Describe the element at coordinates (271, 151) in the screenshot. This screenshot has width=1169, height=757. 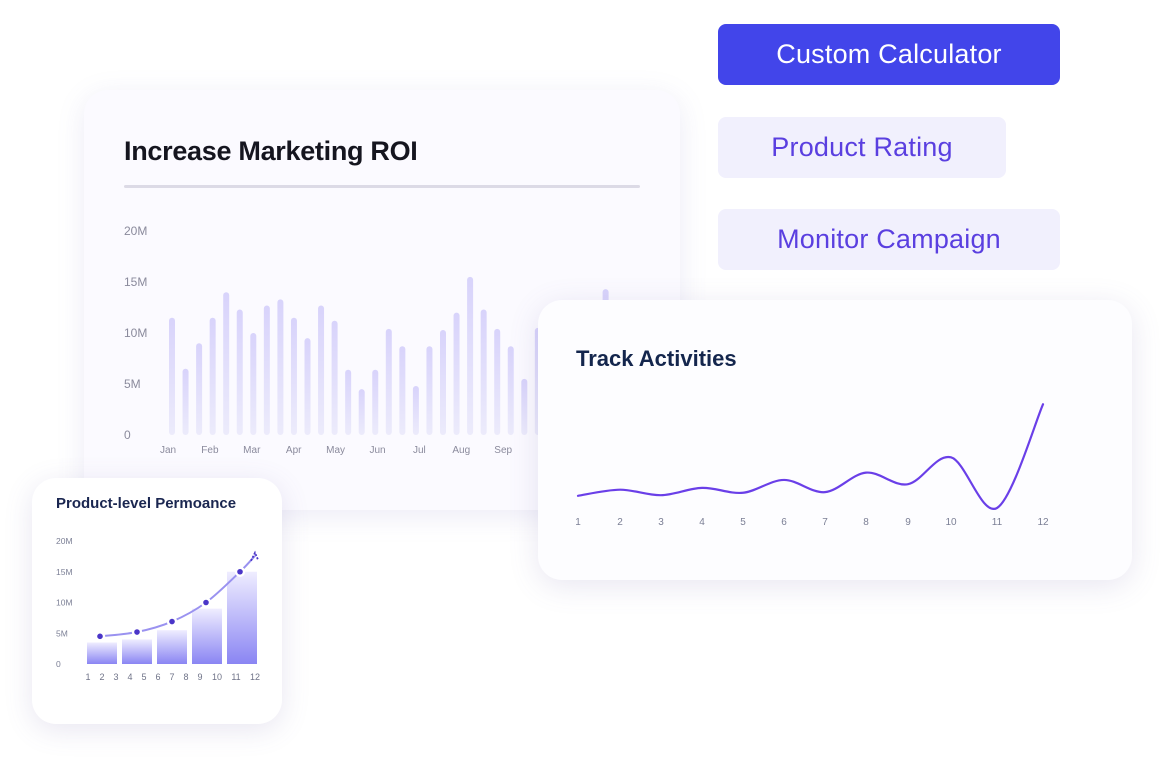
I see `marketing-roi-title: Increase Marketing ROI` at that location.